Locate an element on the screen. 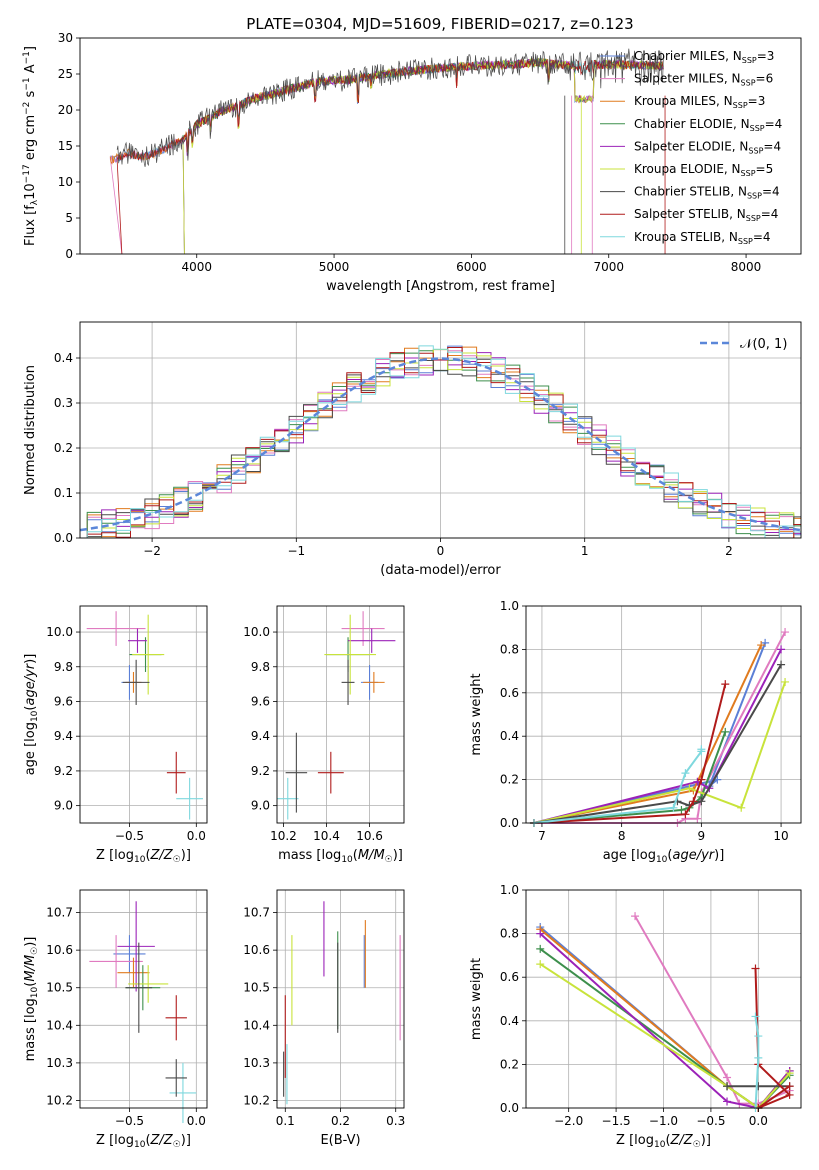 This screenshot has height=1170, width=819. x-axis-label: (data-model)/error is located at coordinates (440, 570).